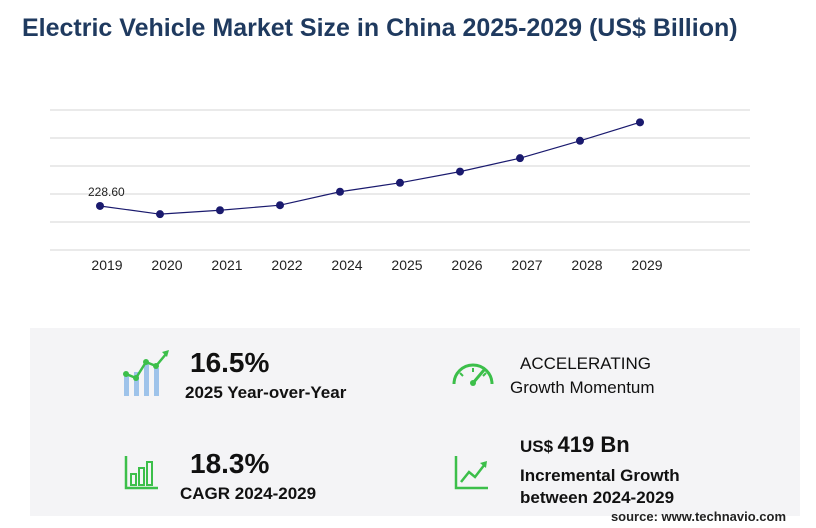 The image size is (816, 528). I want to click on series-line, so click(370, 168).